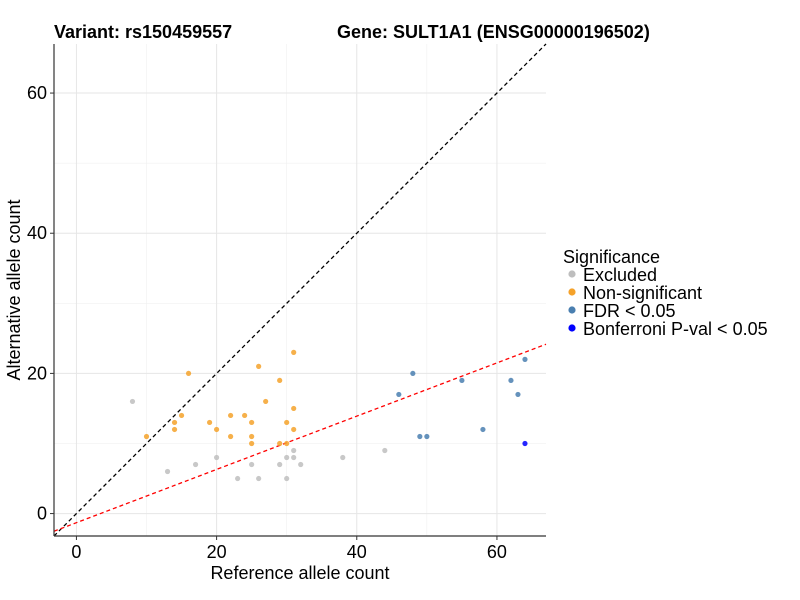 The height and width of the screenshot is (600, 800). What do you see at coordinates (611, 257) in the screenshot?
I see `legend-title: Significance` at bounding box center [611, 257].